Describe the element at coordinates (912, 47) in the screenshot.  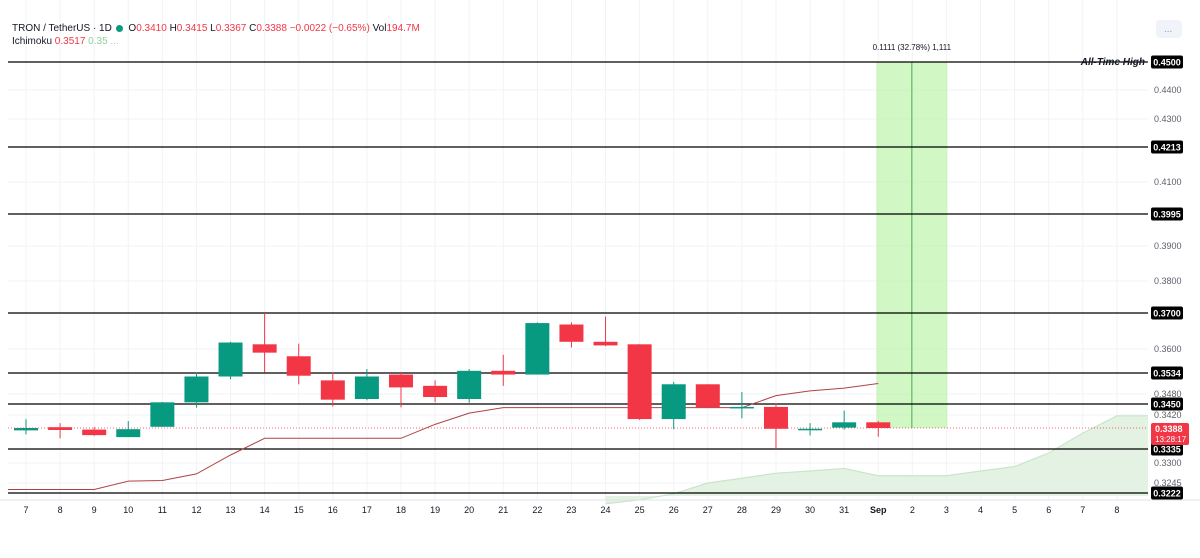
I see `projection-label: 0.1111 (32.78%) 1,111` at that location.